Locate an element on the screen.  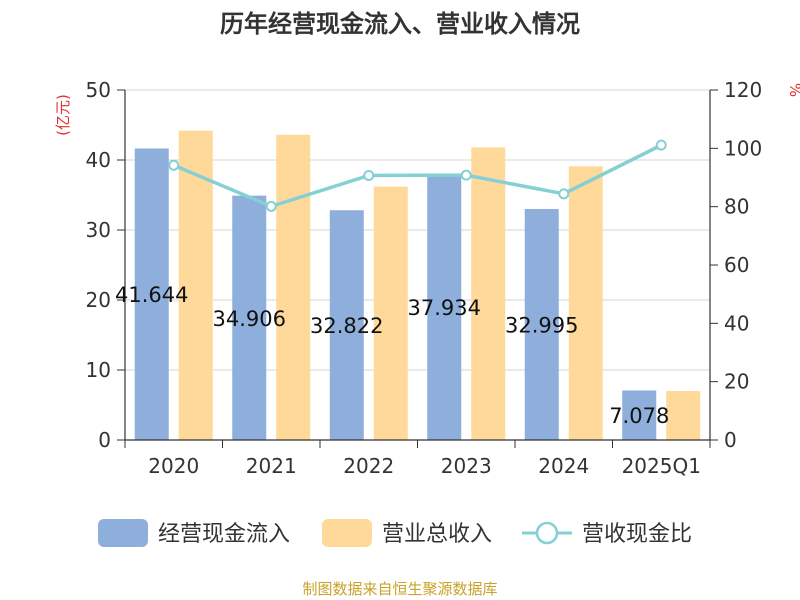
data-label: 34.906 is located at coordinates (249, 319).